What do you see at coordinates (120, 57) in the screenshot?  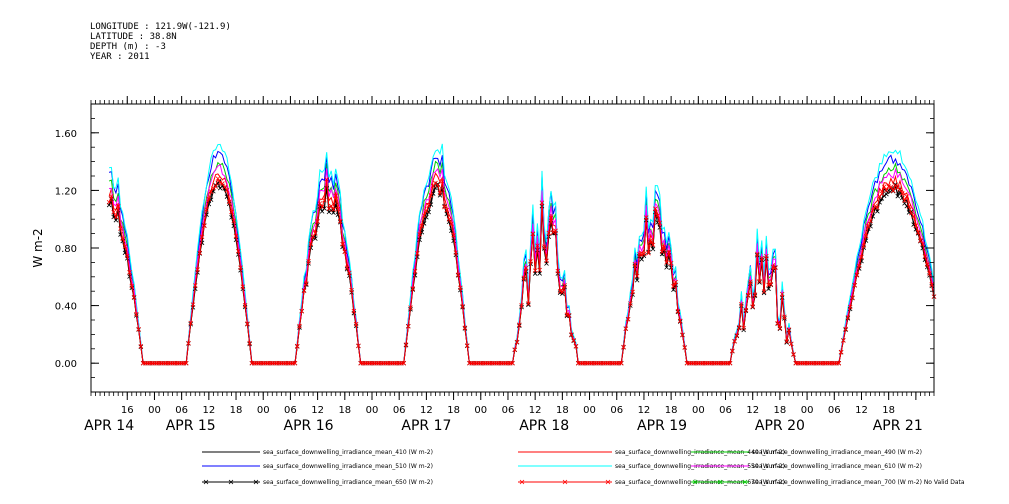 I see `year-label: YEAR : 2011` at bounding box center [120, 57].